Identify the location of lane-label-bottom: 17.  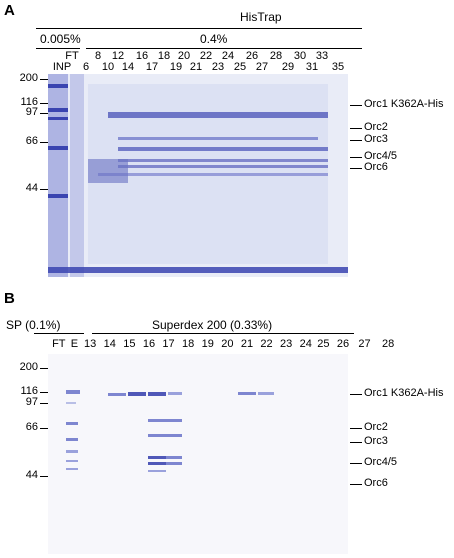
(152, 67).